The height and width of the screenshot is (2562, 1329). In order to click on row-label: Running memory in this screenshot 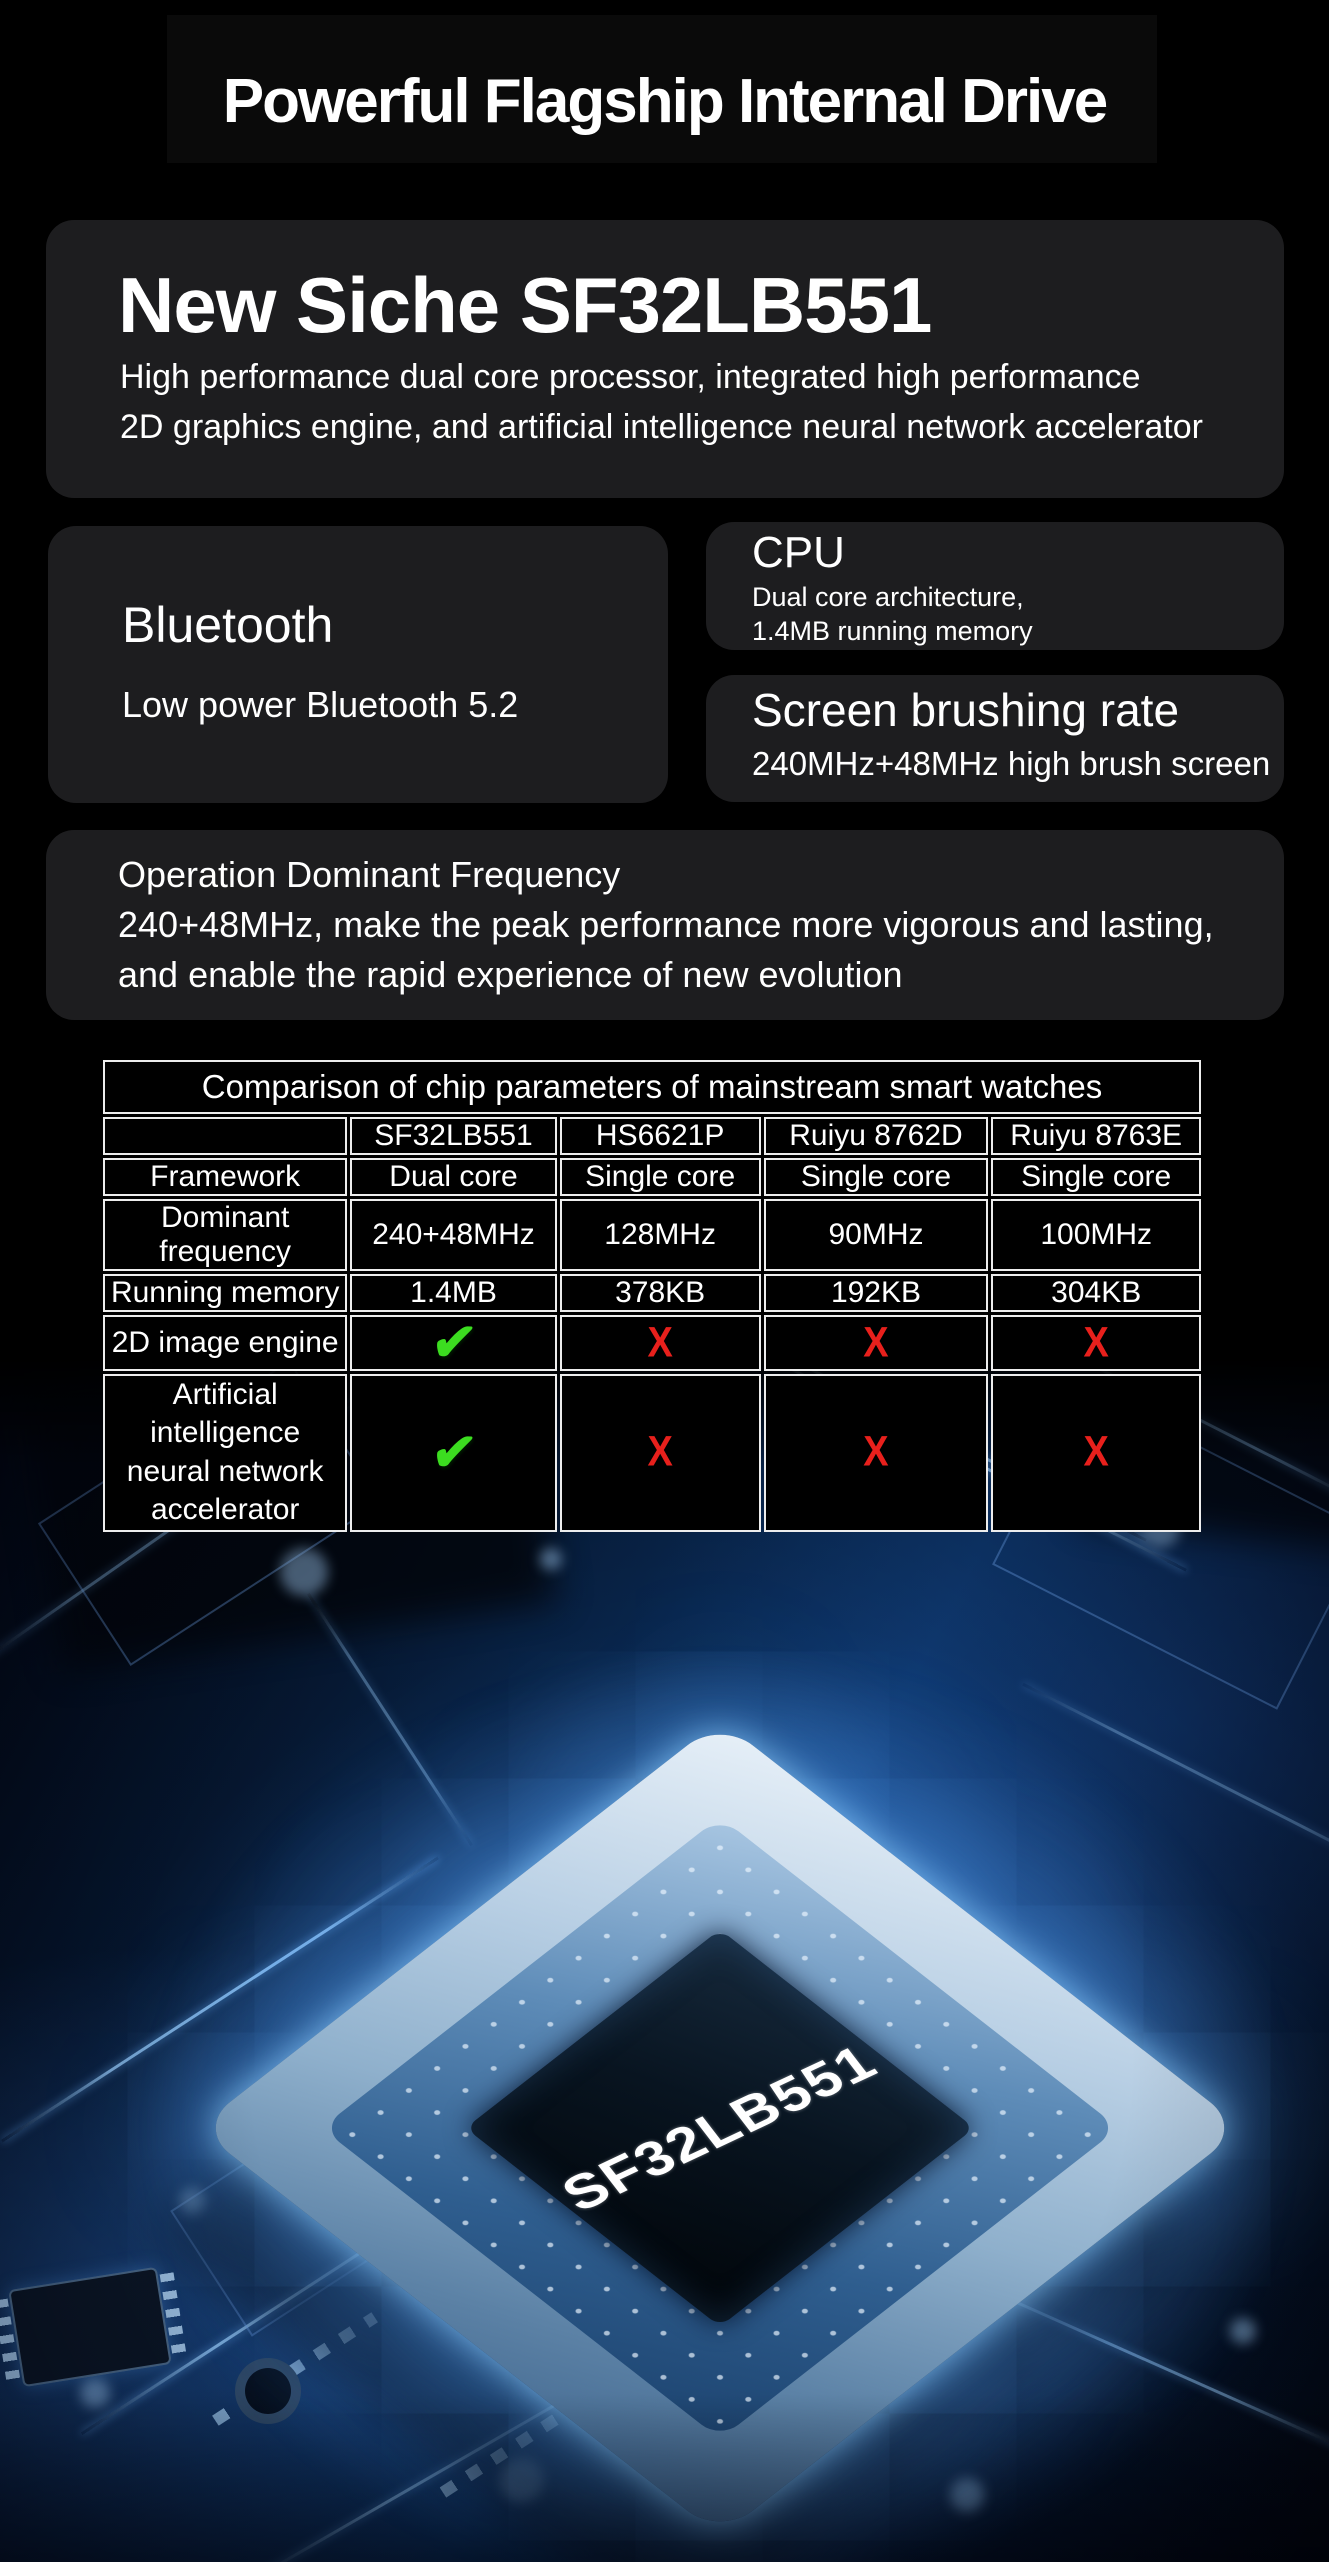, I will do `click(225, 1293)`.